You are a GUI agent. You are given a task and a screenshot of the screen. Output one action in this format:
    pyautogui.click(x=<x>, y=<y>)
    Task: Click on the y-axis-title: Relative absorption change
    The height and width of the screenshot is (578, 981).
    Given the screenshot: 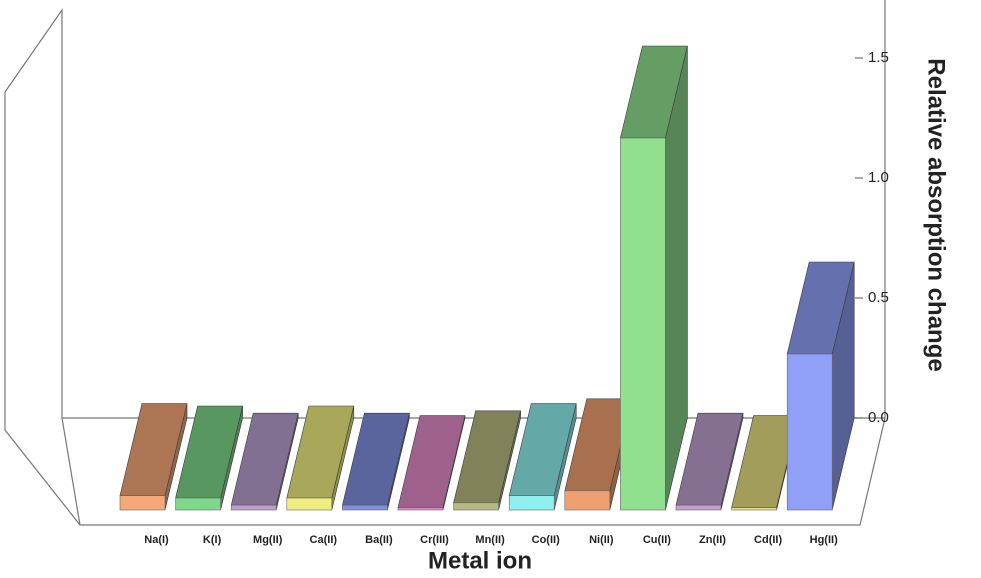 What is the action you would take?
    pyautogui.click(x=936, y=214)
    